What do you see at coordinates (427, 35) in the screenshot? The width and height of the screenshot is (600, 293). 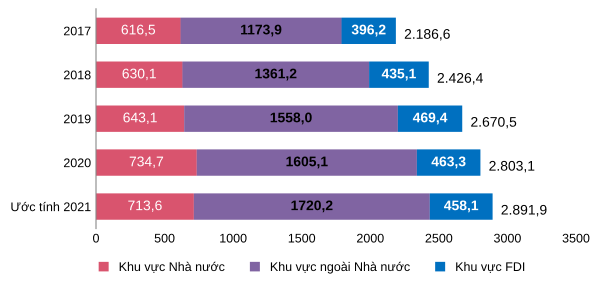 I see `total-label: 2.186,6` at bounding box center [427, 35].